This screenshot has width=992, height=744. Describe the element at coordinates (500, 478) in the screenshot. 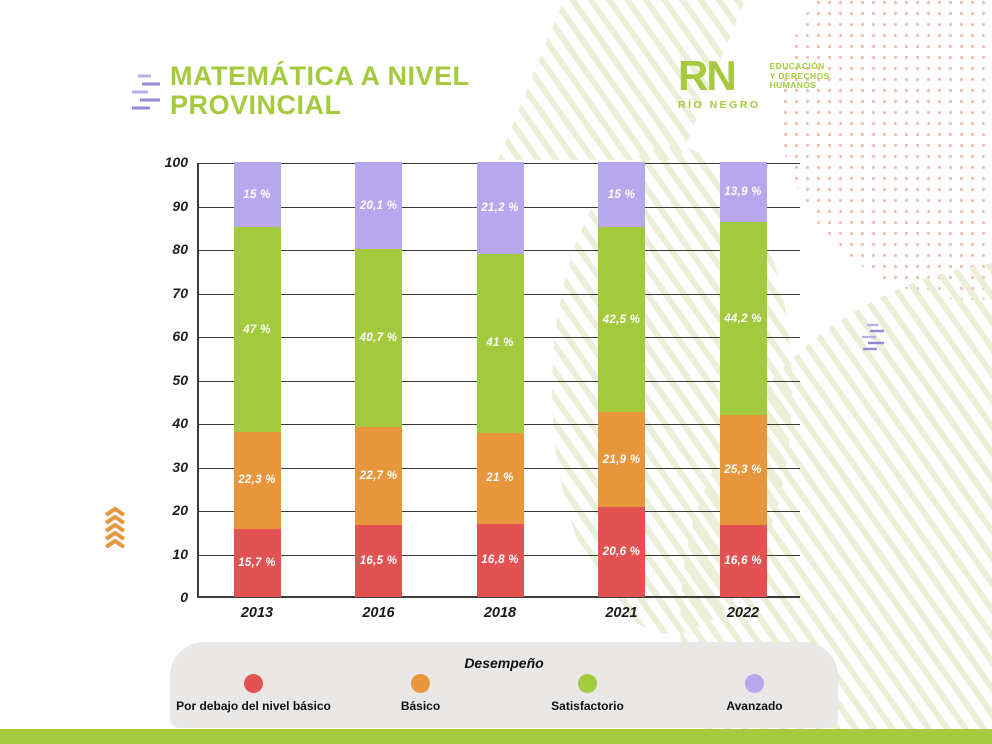

I see `bar-segment: 21 %` at that location.